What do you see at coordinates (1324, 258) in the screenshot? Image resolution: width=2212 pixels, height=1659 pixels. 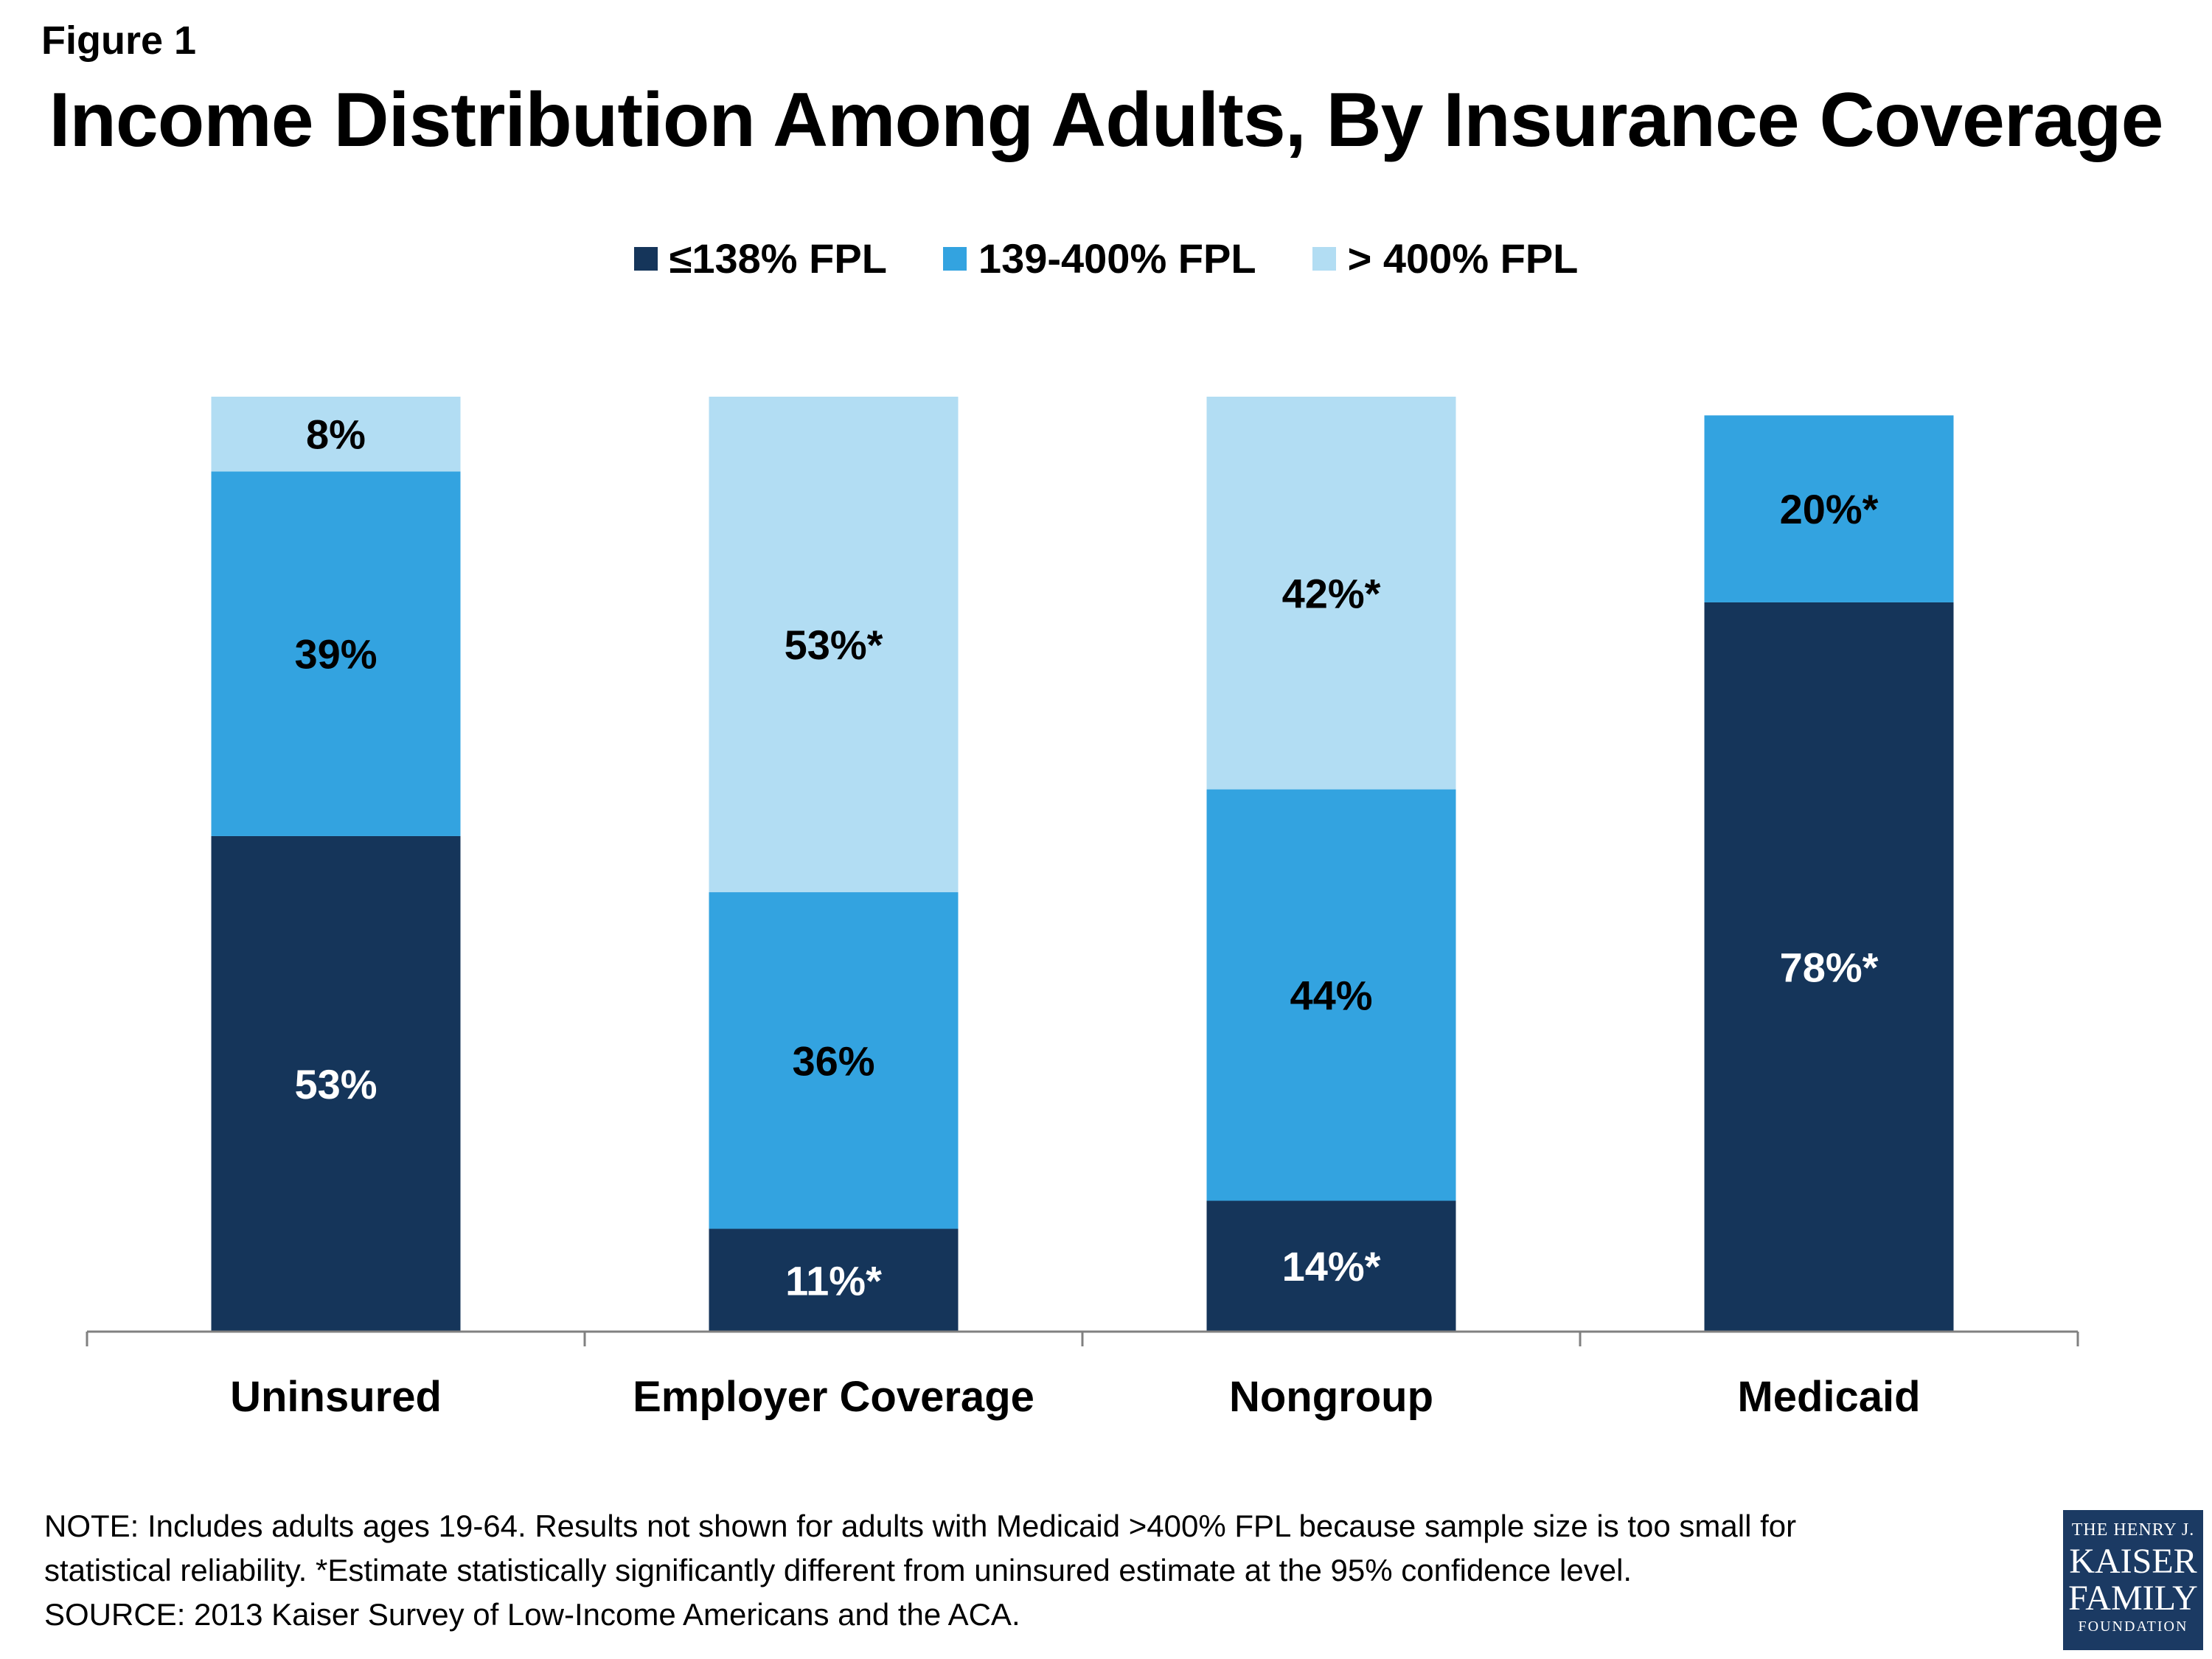 I see `legend-swatch-high-income` at bounding box center [1324, 258].